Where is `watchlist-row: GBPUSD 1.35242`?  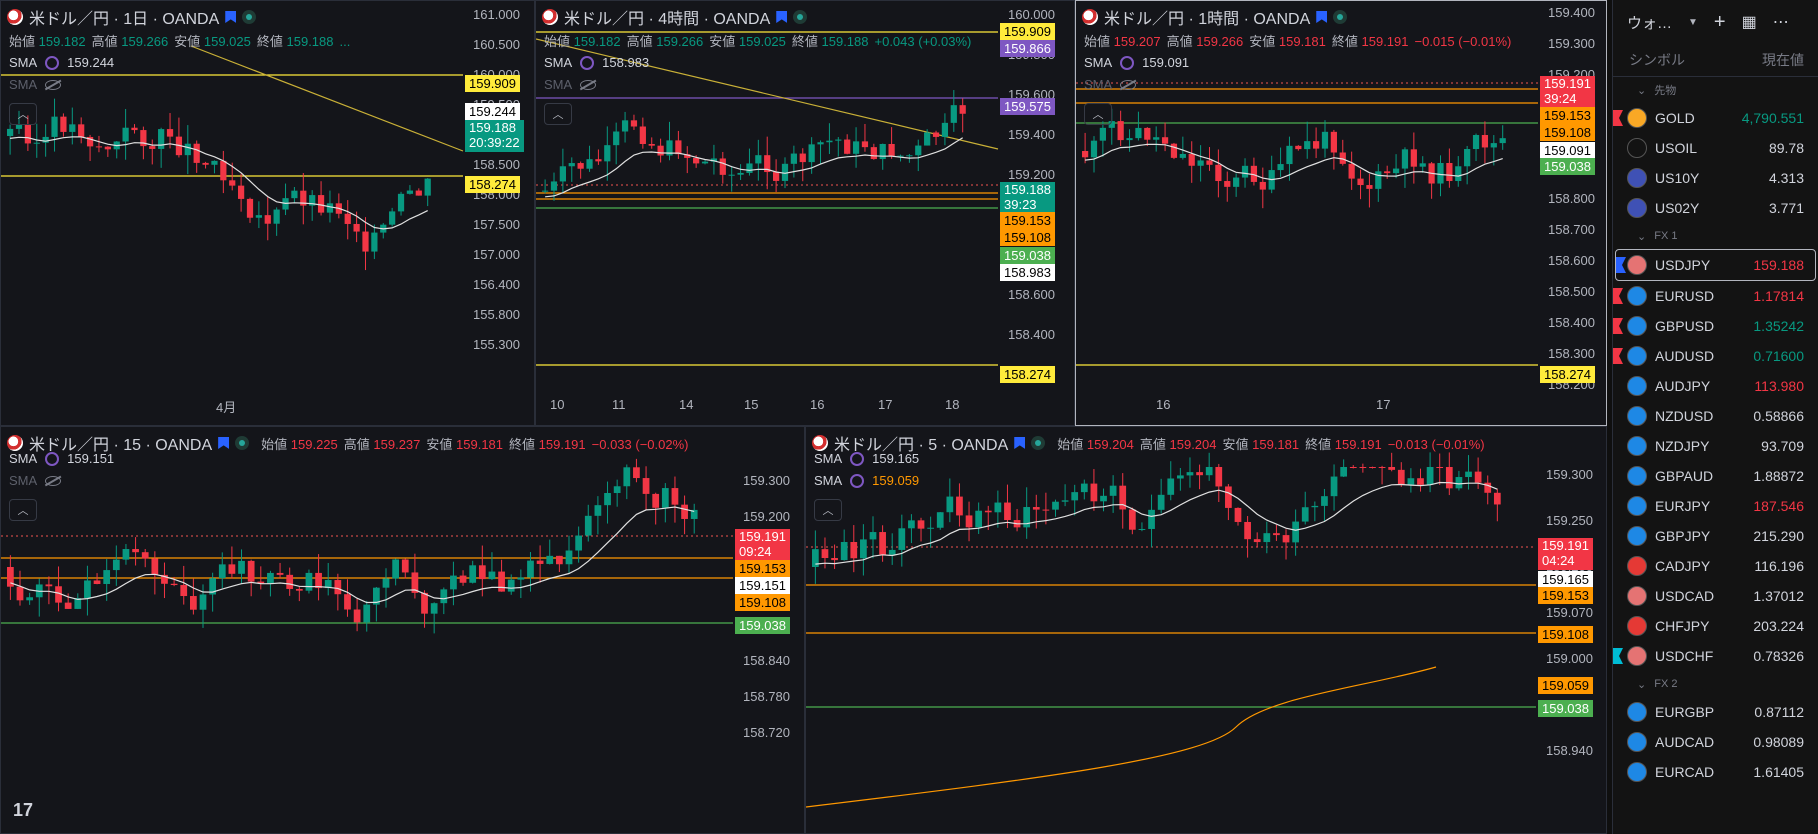 watchlist-row: GBPUSD 1.35242 is located at coordinates (1715, 326).